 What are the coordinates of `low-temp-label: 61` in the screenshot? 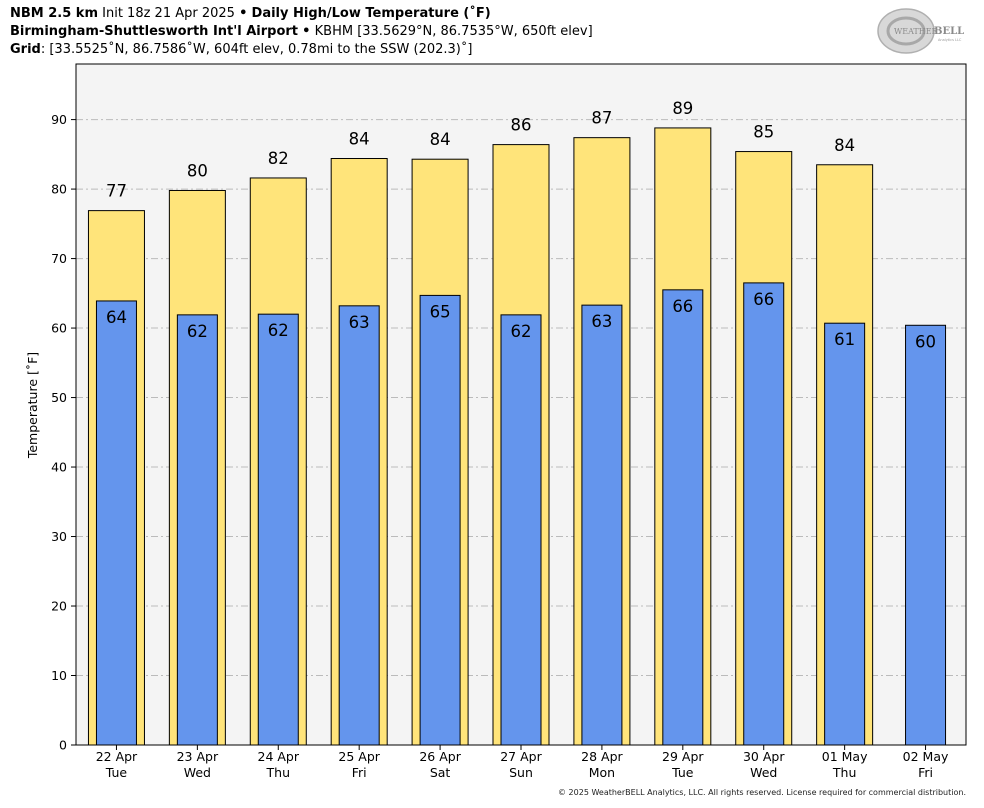 It's located at (844, 339).